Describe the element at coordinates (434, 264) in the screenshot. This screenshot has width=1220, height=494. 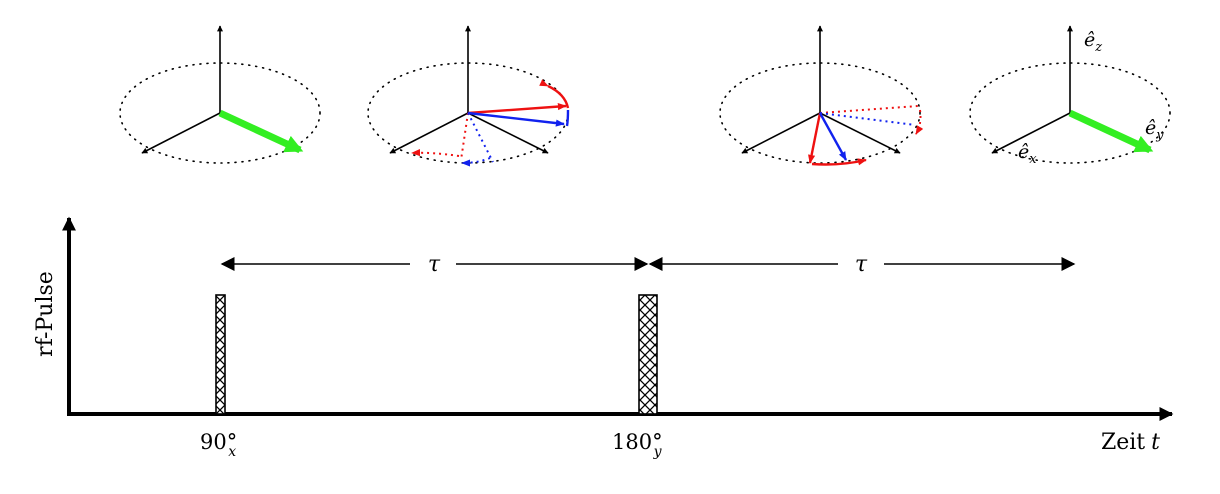
I see `interval-label-1: τ` at that location.